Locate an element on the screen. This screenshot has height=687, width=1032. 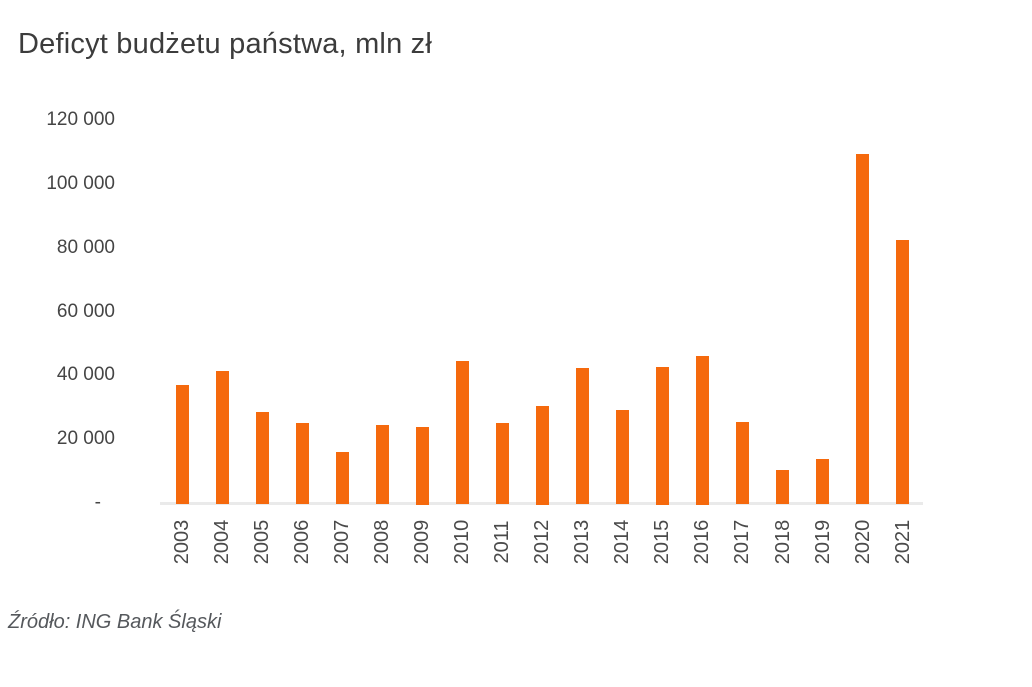
bar-2006 is located at coordinates (302, 463).